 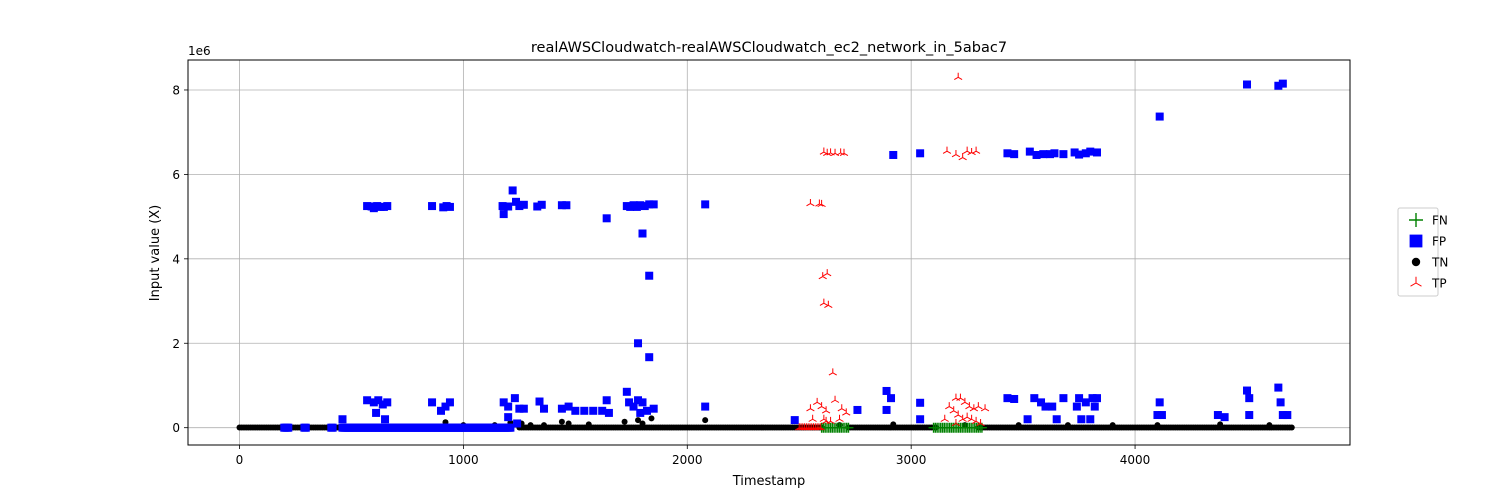 What do you see at coordinates (892, 251) in the screenshot?
I see `series-tp` at bounding box center [892, 251].